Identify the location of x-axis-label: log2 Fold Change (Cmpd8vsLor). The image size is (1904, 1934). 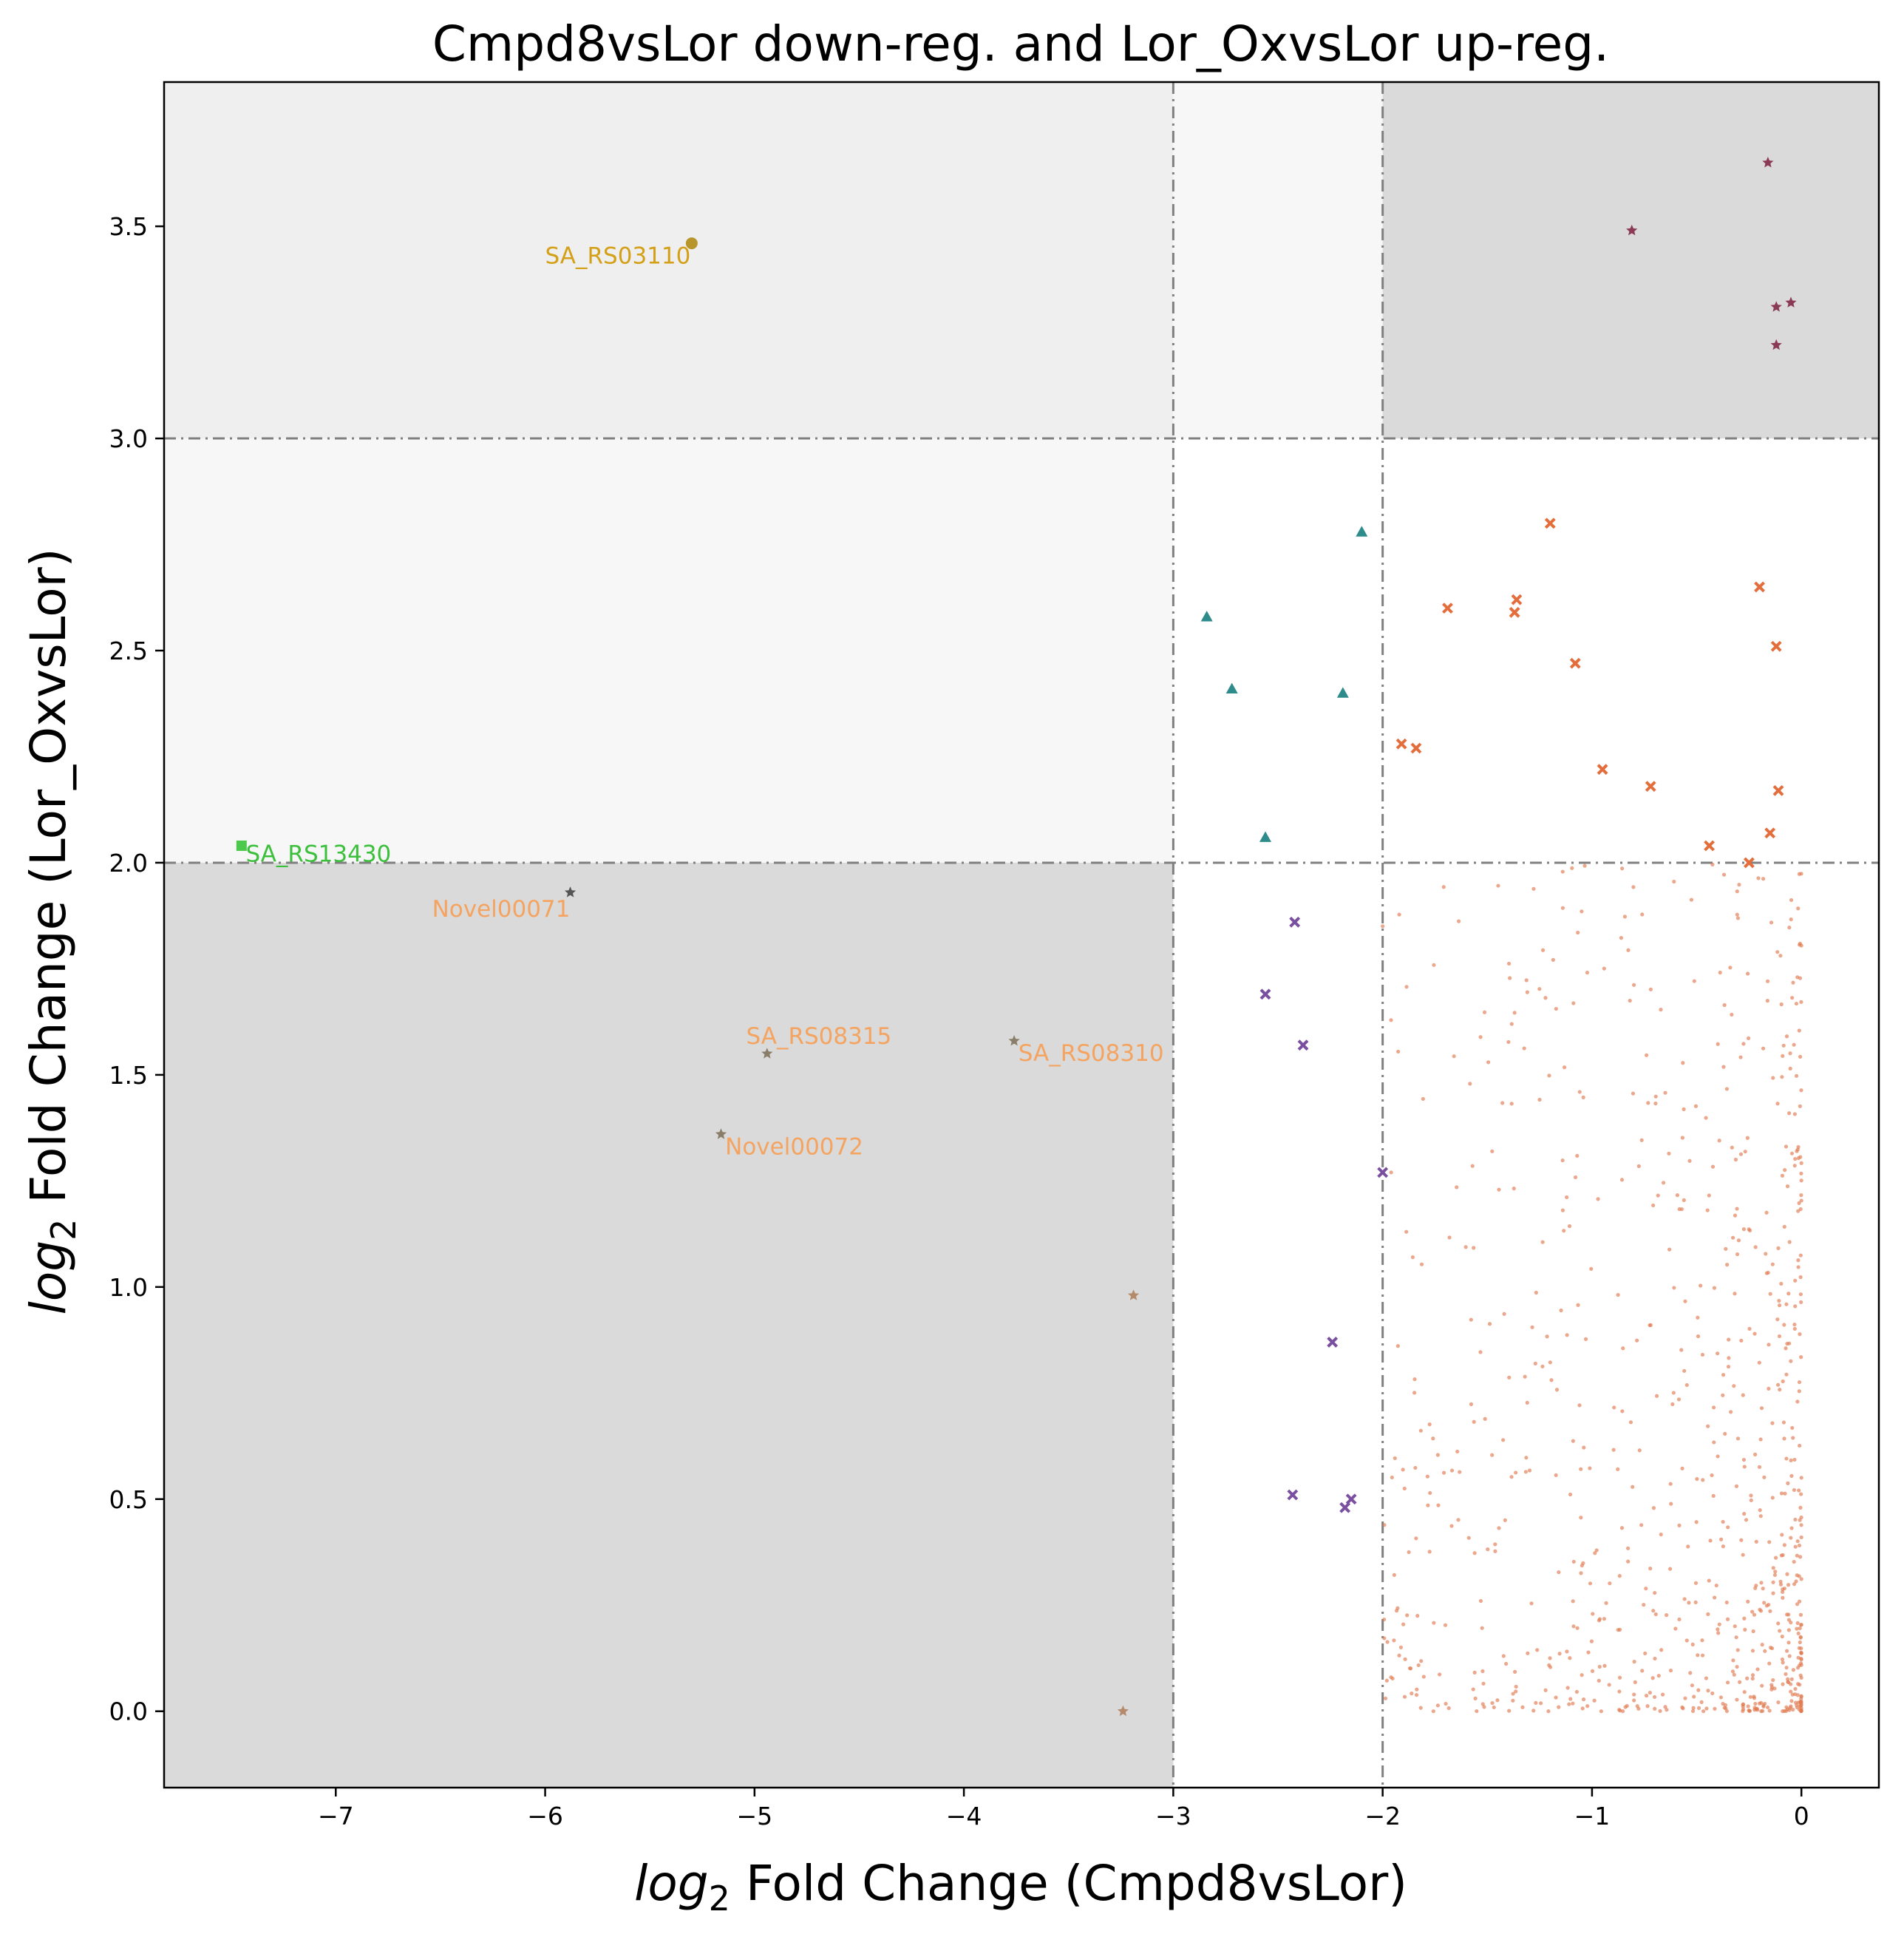
(1020, 1886).